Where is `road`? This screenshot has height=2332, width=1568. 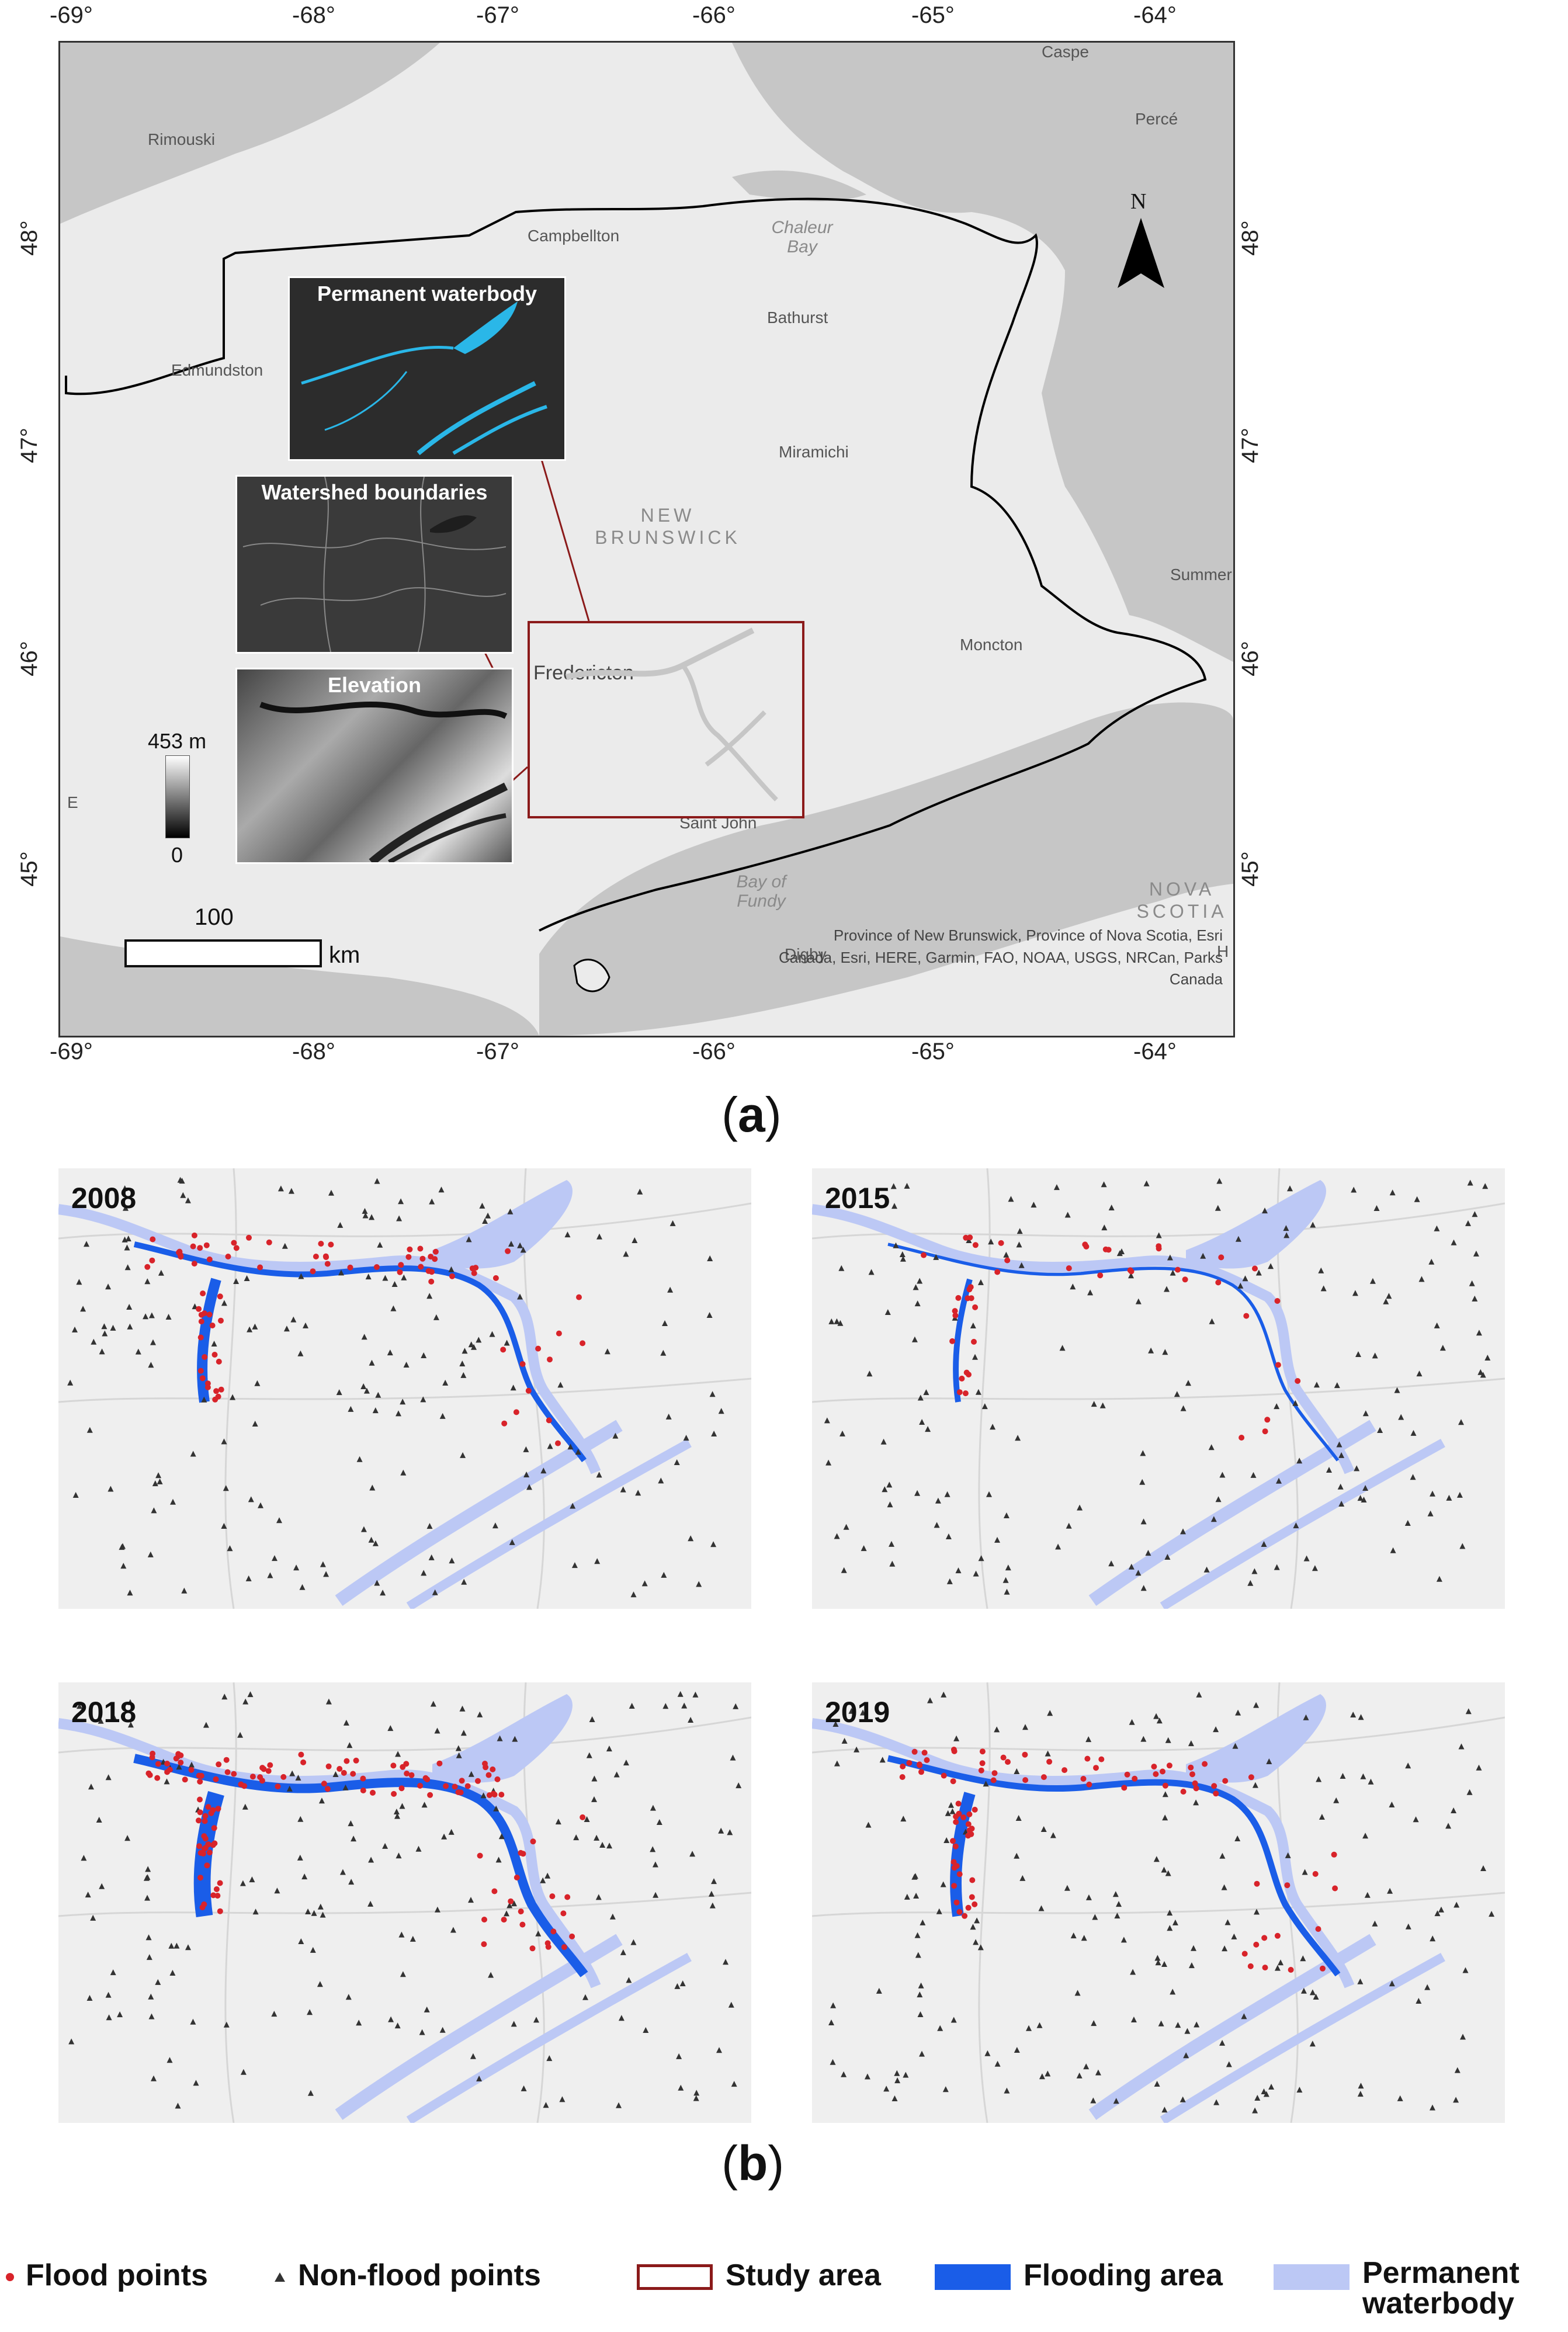 road is located at coordinates (231, 1903).